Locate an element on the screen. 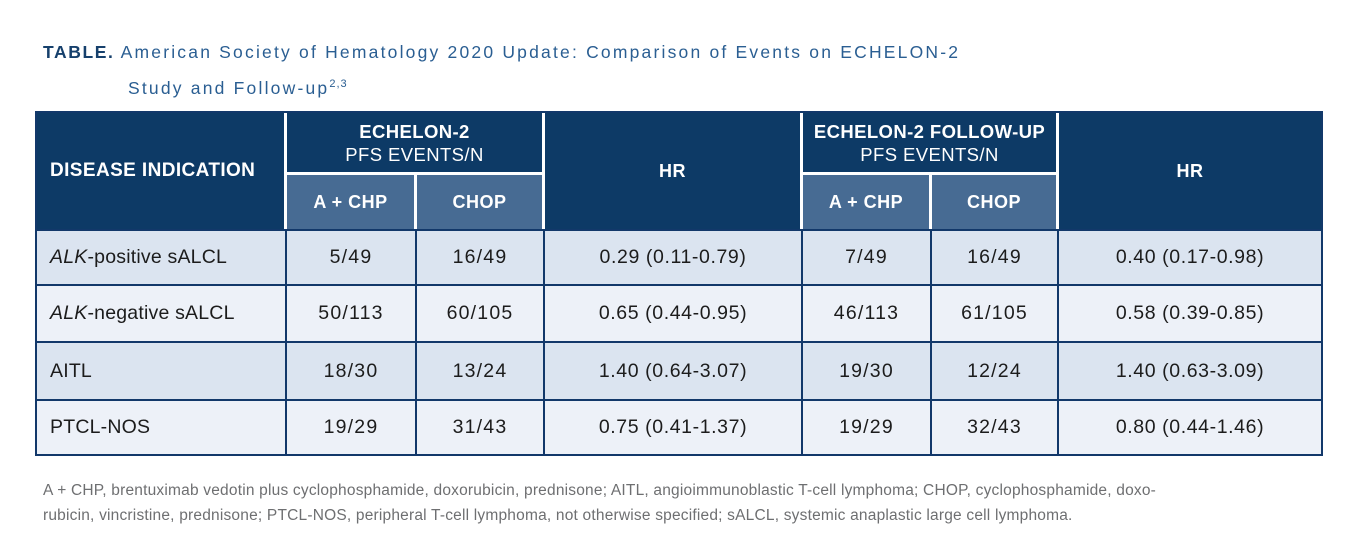 The width and height of the screenshot is (1354, 550). subheader-achp-followup: A + CHP is located at coordinates (867, 202).